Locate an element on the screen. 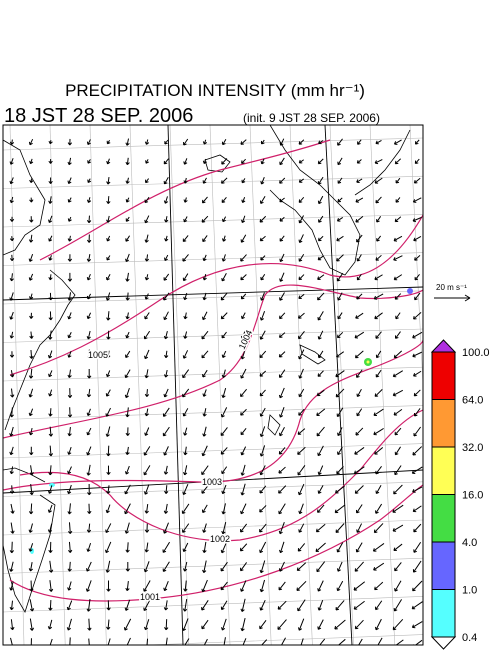 Image resolution: width=500 pixels, height=650 pixels. colorbar-label: 16.0 is located at coordinates (472, 496).